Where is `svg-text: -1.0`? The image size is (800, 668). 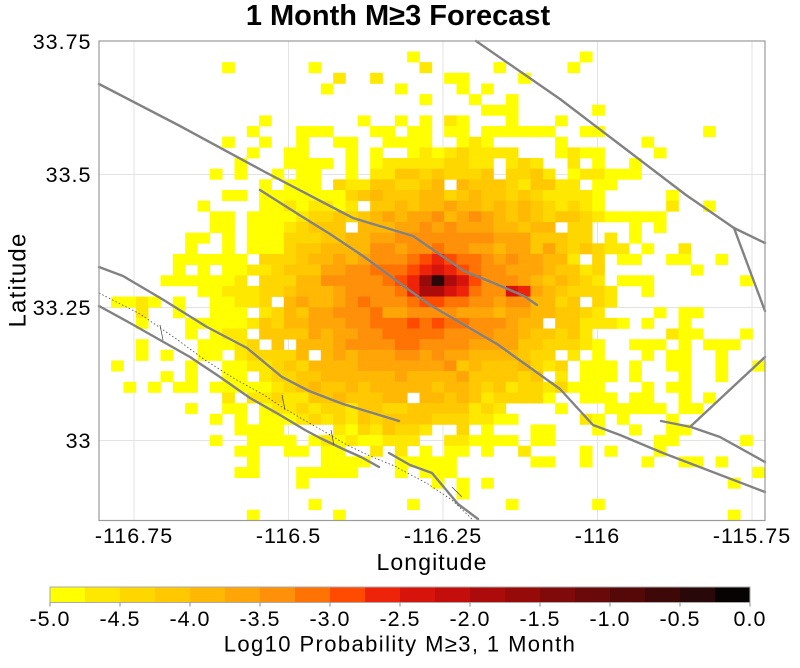 svg-text: -1.0 is located at coordinates (609, 619).